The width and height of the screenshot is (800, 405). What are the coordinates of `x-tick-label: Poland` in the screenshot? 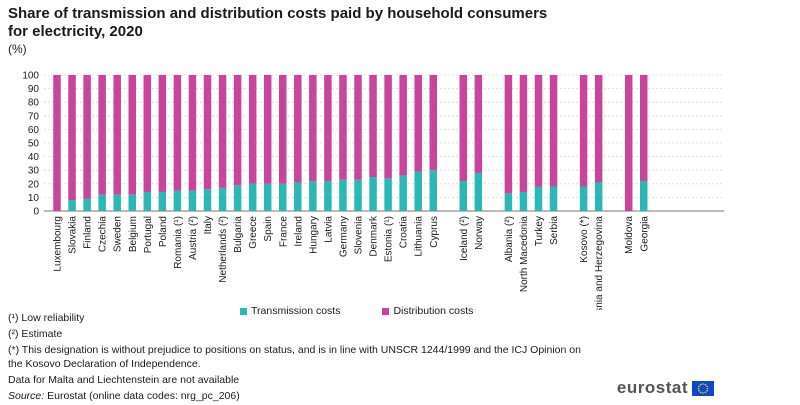 It's located at (163, 231).